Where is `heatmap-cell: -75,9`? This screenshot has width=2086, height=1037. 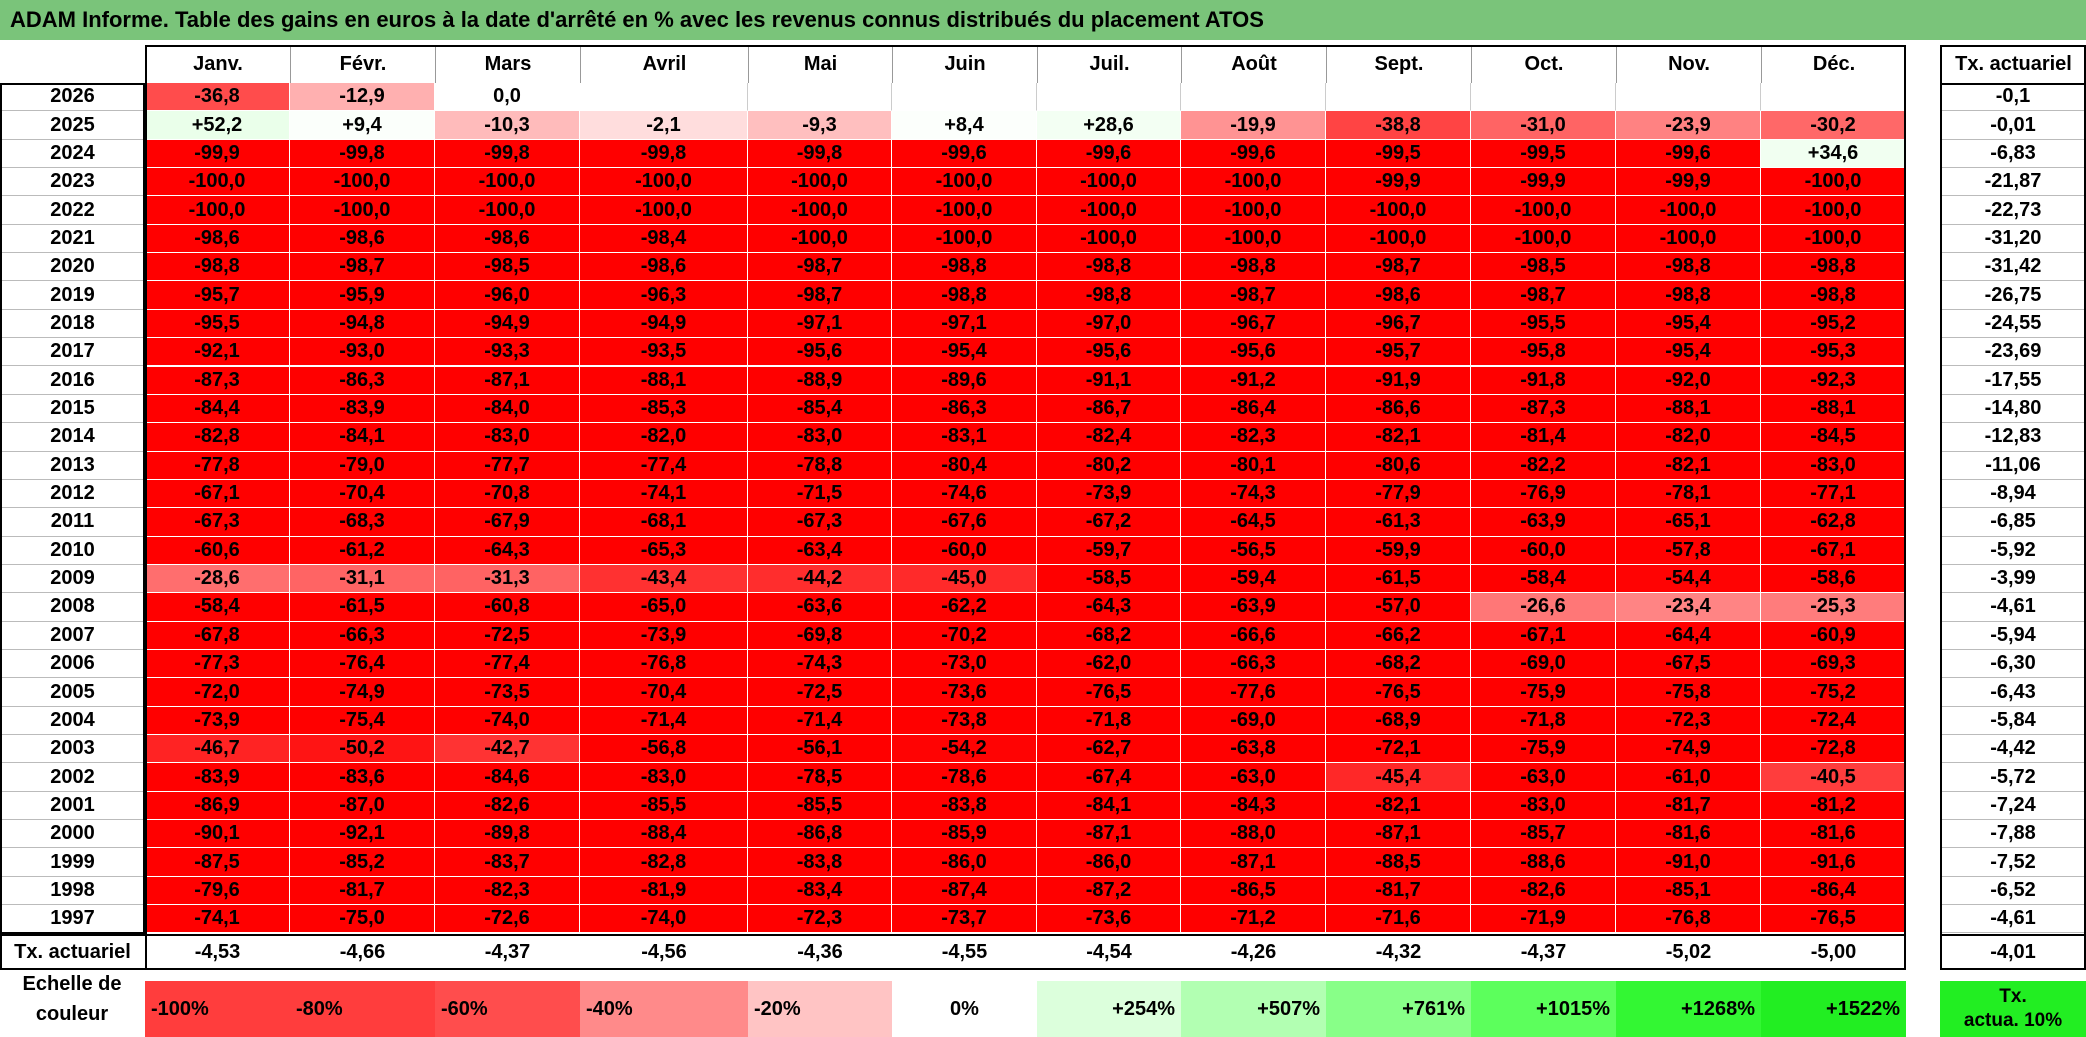
heatmap-cell: -75,9 is located at coordinates (1543, 749).